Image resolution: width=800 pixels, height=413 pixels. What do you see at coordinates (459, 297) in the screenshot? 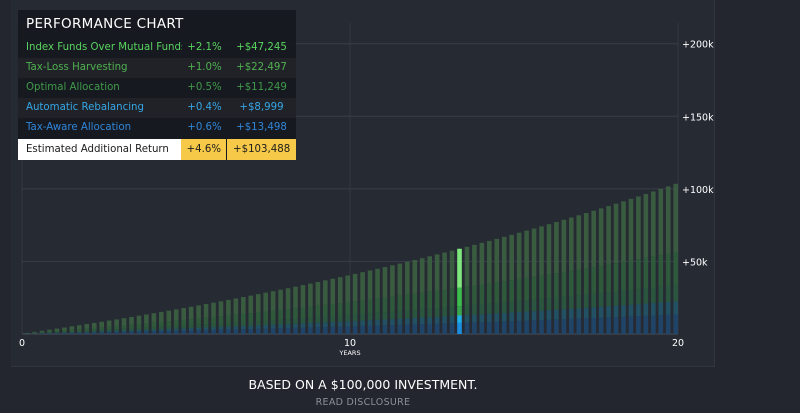
I see `highlighted-bar-segment` at bounding box center [459, 297].